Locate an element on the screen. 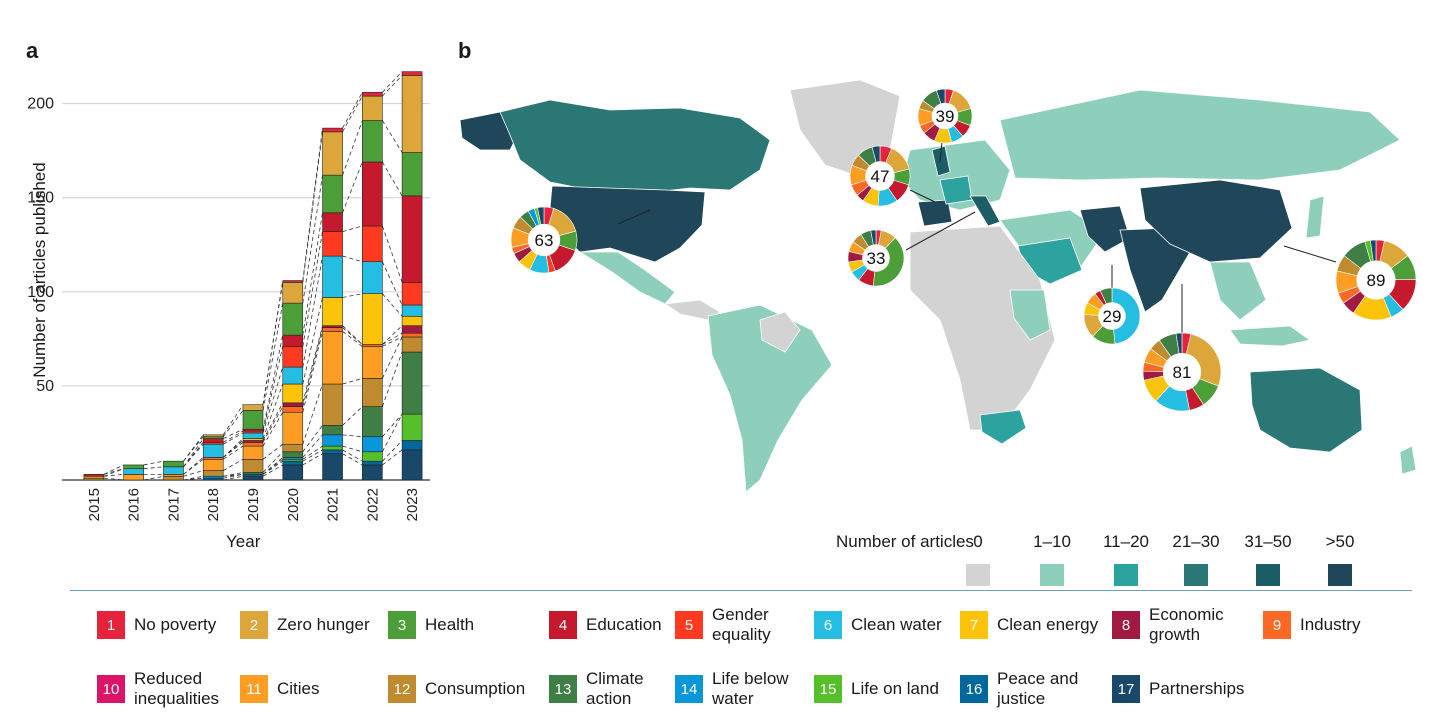  legend-item-sdg-8: 8 Economic growth is located at coordinates (1168, 625).